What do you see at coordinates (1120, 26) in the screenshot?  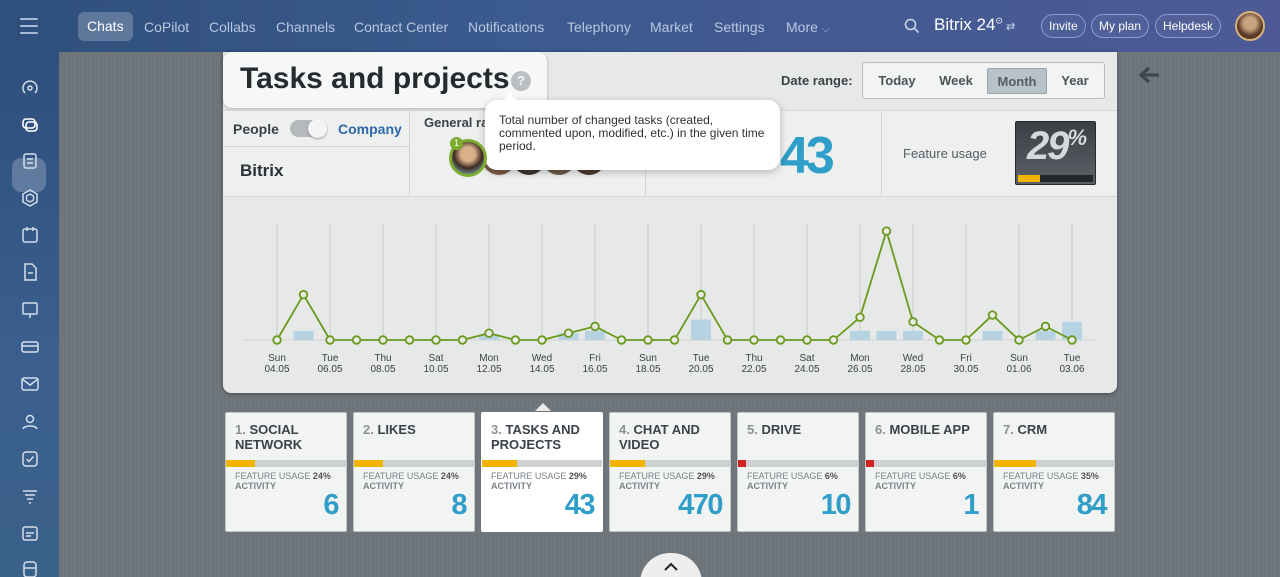 I see `my-plan-button: My plan` at bounding box center [1120, 26].